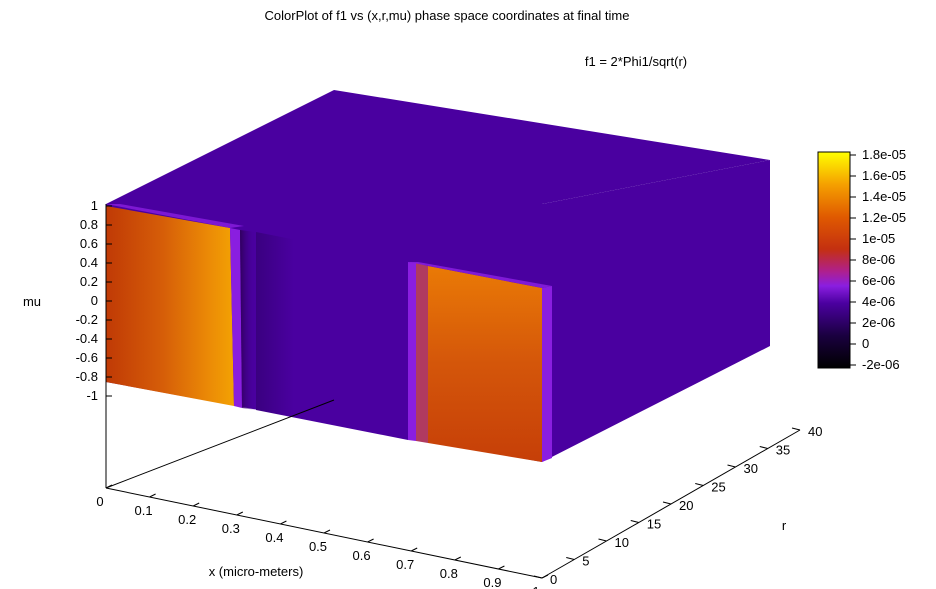 The height and width of the screenshot is (589, 936). What do you see at coordinates (94, 205) in the screenshot?
I see `mu-tick-label: 1` at bounding box center [94, 205].